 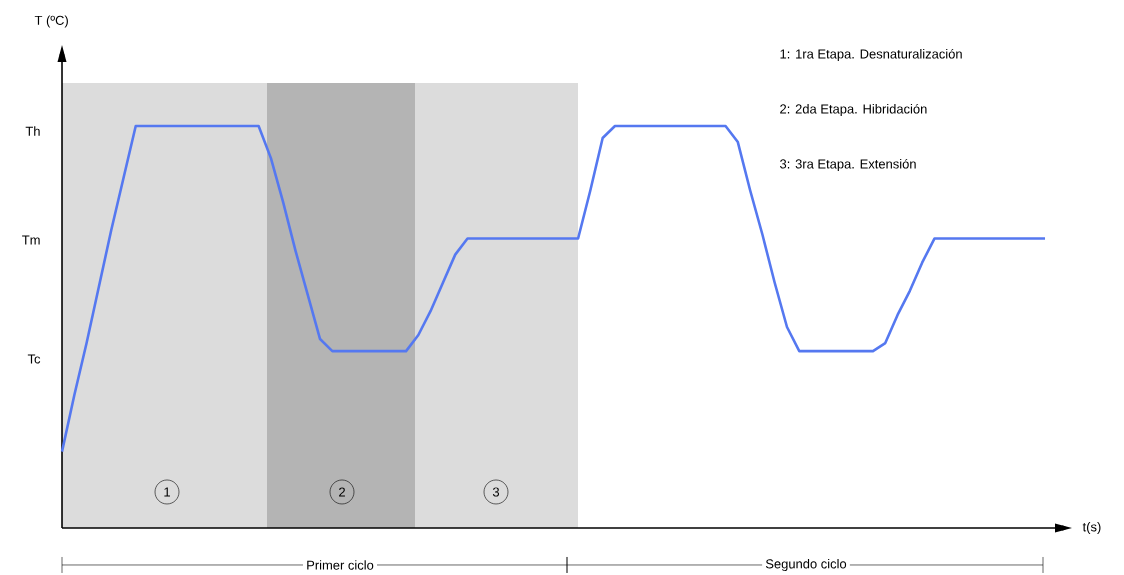 I want to click on text: 1: 1ra Etapa. Desnaturalización, so click(x=871, y=55).